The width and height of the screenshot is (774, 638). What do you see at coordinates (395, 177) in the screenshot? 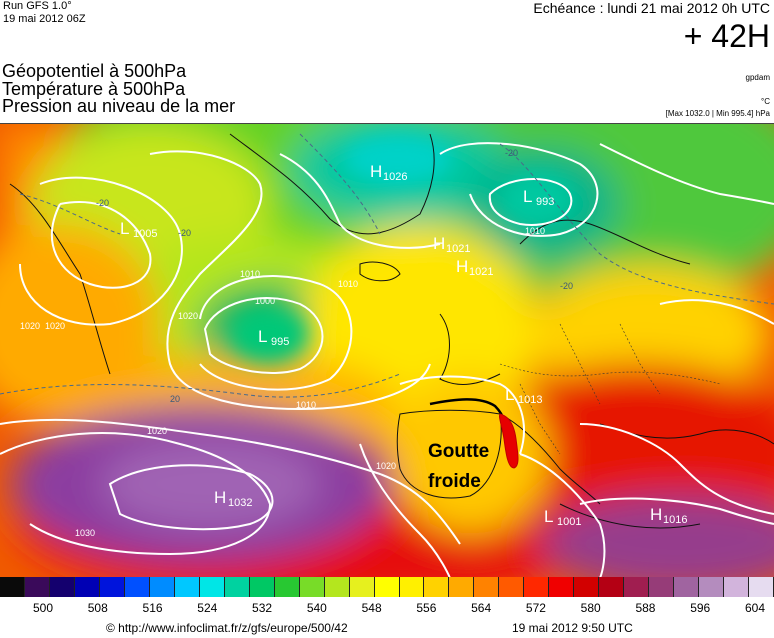
I see `svg-text: 1026` at bounding box center [395, 177].